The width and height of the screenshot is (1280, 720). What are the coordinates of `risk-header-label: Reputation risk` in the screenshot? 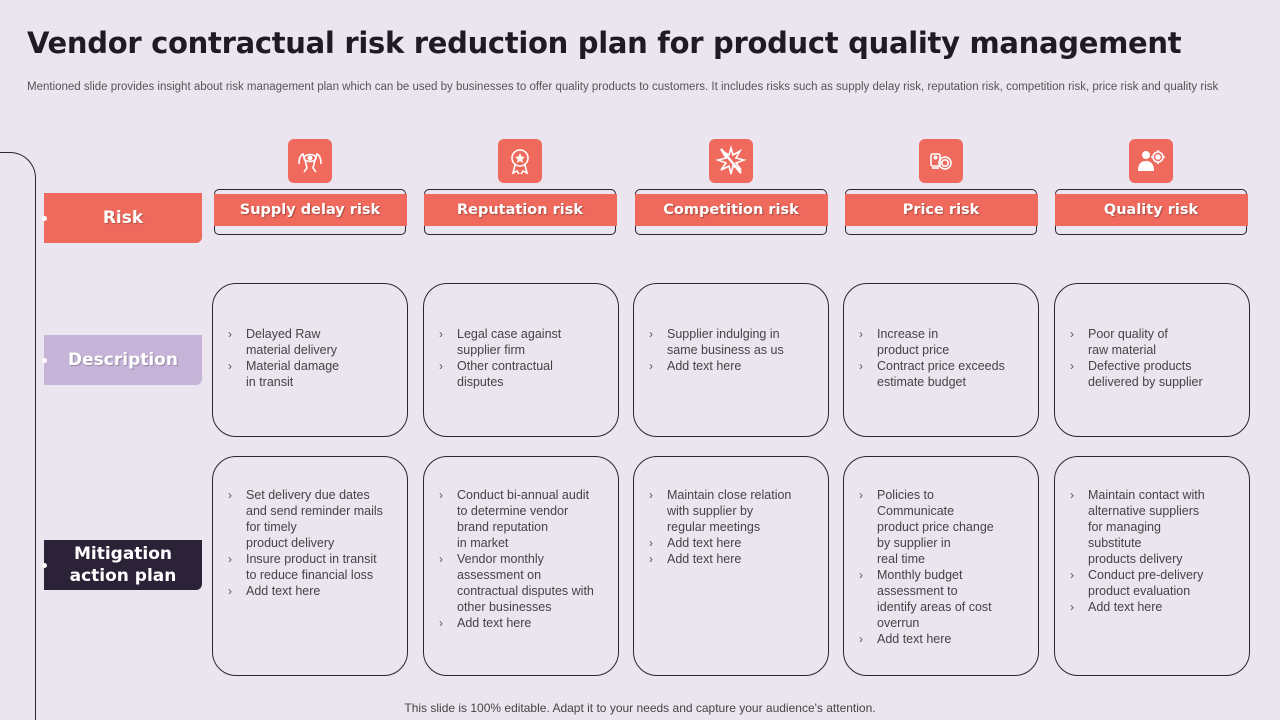 It's located at (520, 210).